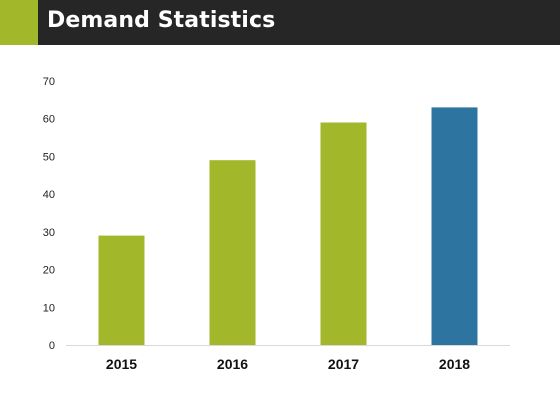 The image size is (560, 420). Describe the element at coordinates (121, 290) in the screenshot. I see `bar-2015` at that location.